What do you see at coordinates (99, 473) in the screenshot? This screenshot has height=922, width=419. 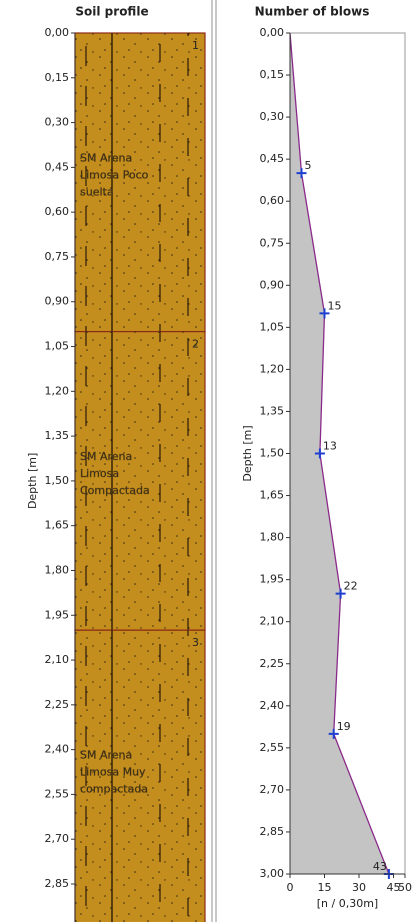 I see `layer-label: Limosa` at bounding box center [99, 473].